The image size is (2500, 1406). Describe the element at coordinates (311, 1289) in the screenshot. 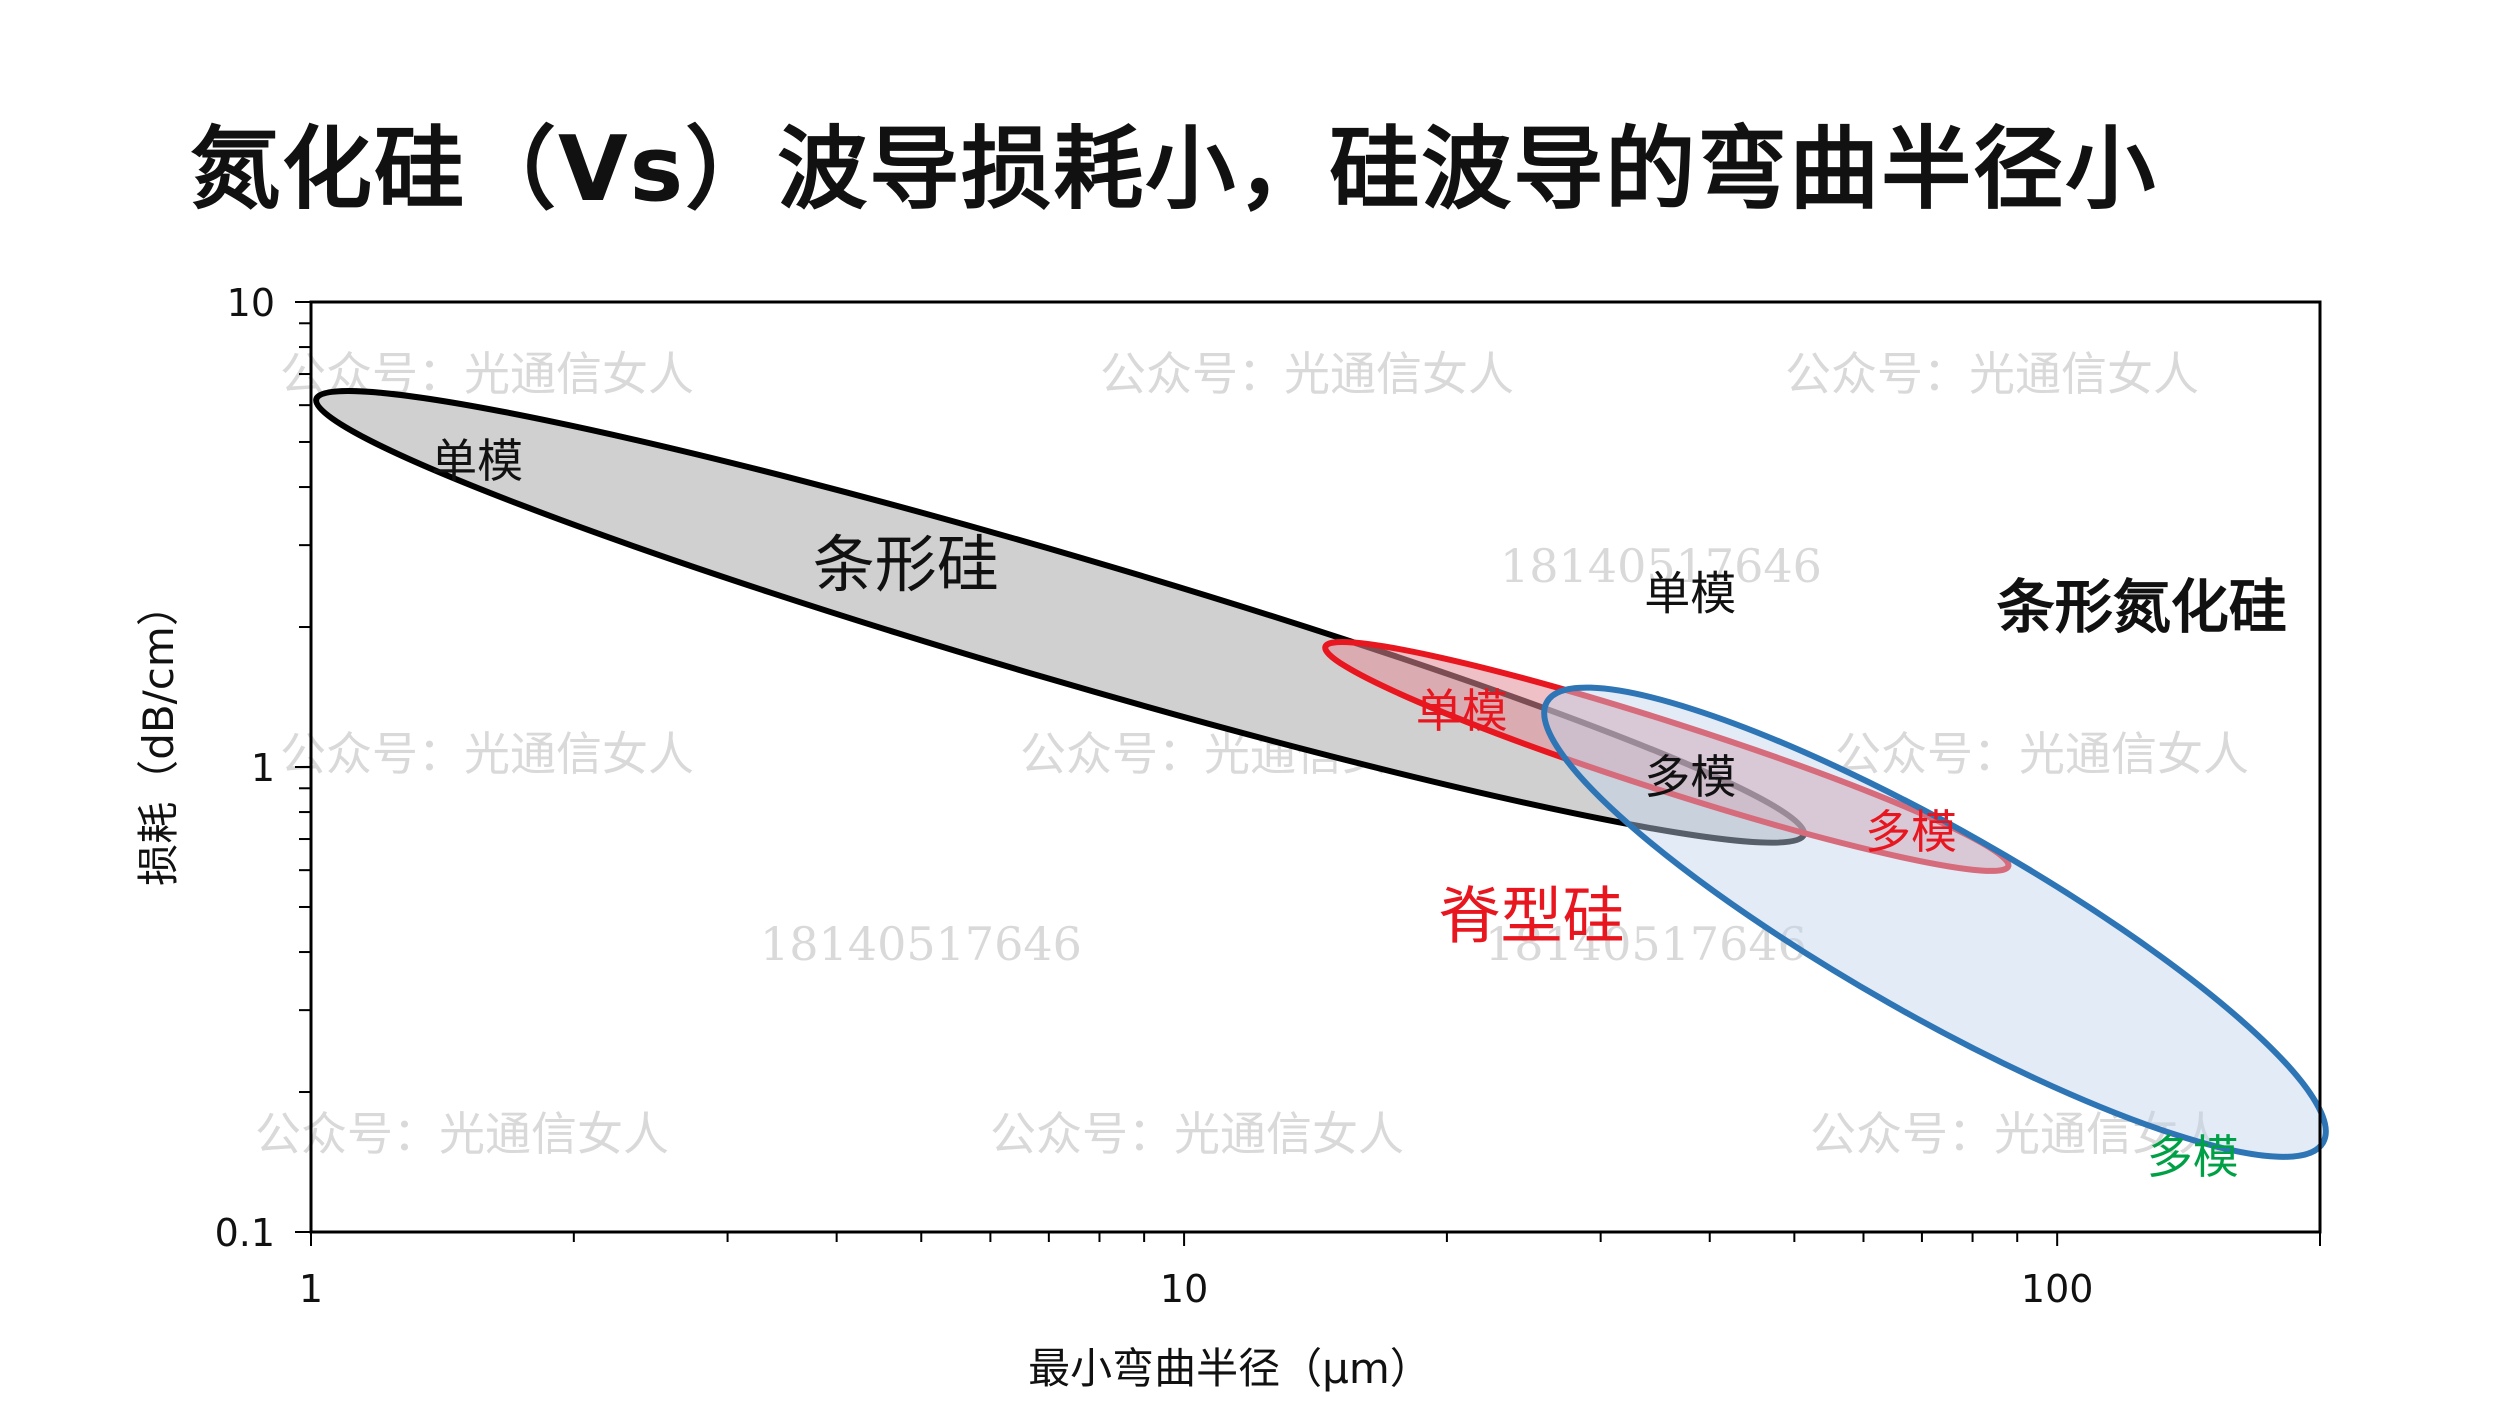

I see `x-tick-label: 1` at that location.